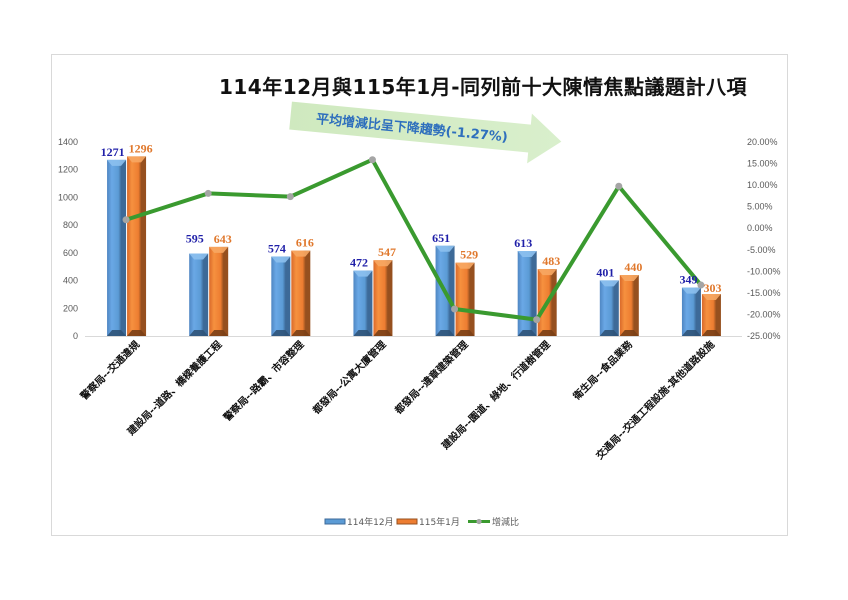  Describe the element at coordinates (764, 293) in the screenshot. I see `y2-tick-label: -15.00%` at that location.